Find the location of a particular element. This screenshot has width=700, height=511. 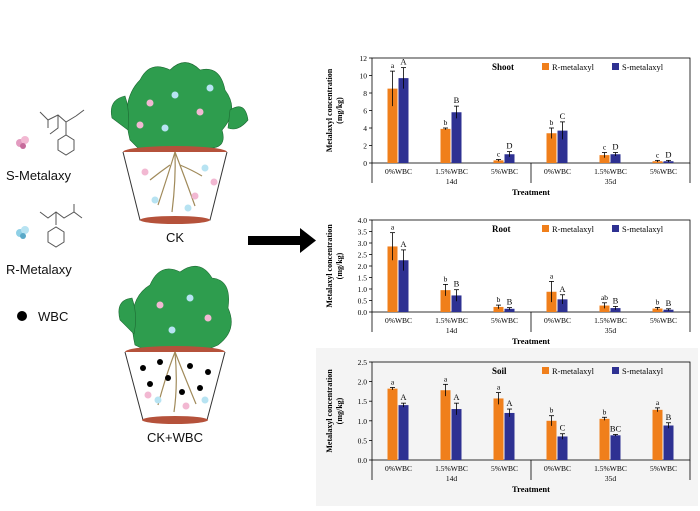

root-y-tick-label: 3.5 is located at coordinates (363, 232).